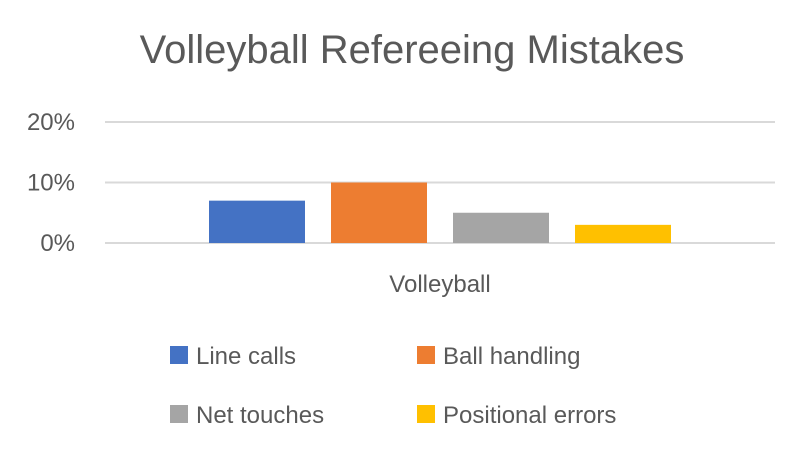  I want to click on x-category-label: Volleyball, so click(439, 284).